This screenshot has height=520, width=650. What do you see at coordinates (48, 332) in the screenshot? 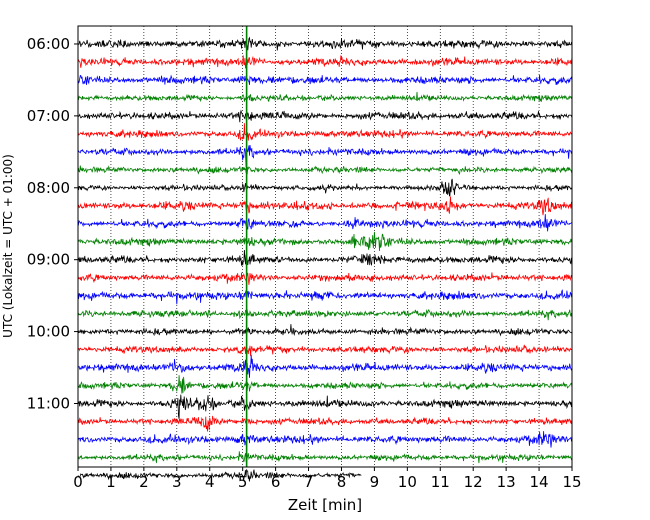
I see `y-tick-label: 10:00` at bounding box center [48, 332].